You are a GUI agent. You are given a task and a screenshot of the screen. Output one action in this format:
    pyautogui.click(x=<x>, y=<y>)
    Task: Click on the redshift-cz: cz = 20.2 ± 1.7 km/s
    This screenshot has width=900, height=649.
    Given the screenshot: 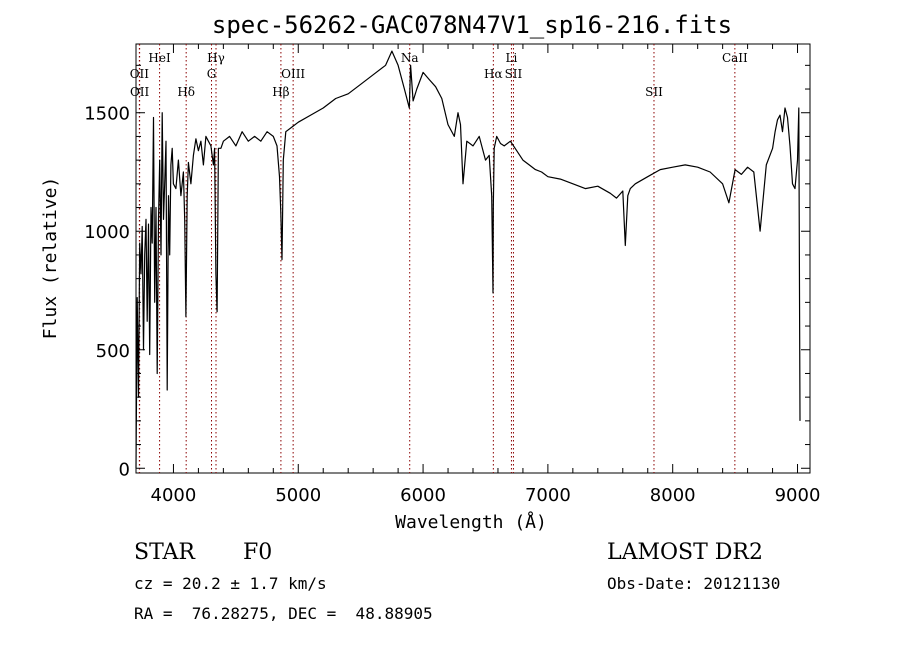 What is the action you would take?
    pyautogui.click(x=230, y=583)
    